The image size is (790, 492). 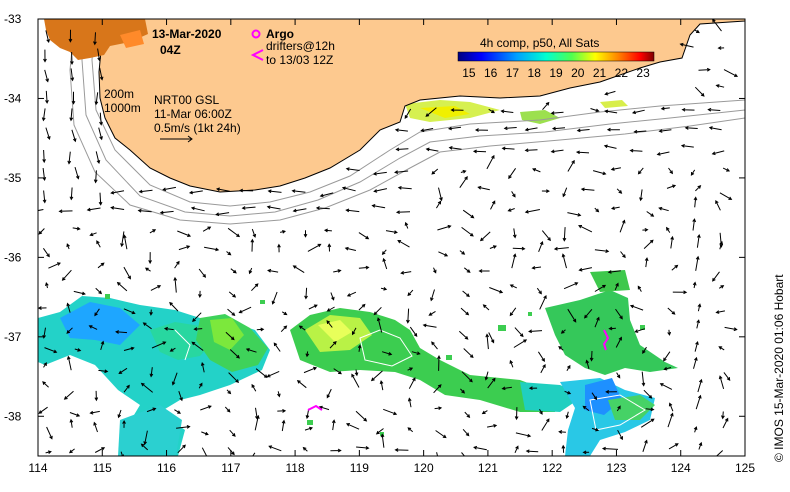 I want to click on colorbar-tick-label: 18, so click(x=535, y=73).